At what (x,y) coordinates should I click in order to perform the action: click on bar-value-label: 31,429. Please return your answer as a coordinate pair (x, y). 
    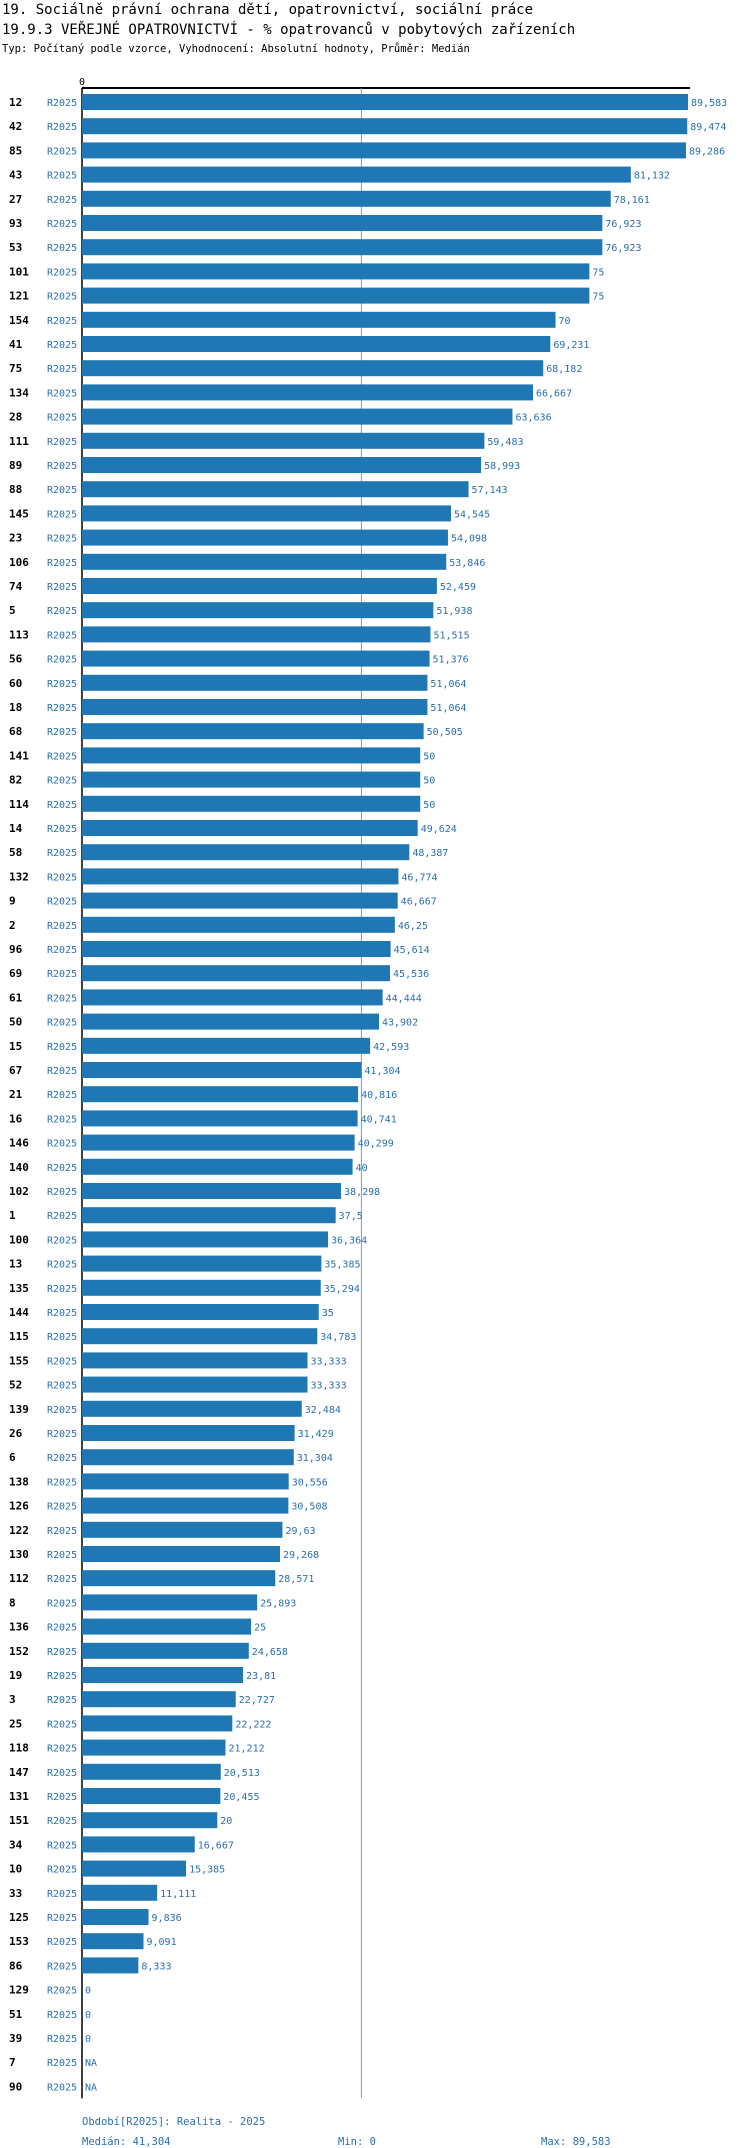
    Looking at the image, I should click on (316, 1434).